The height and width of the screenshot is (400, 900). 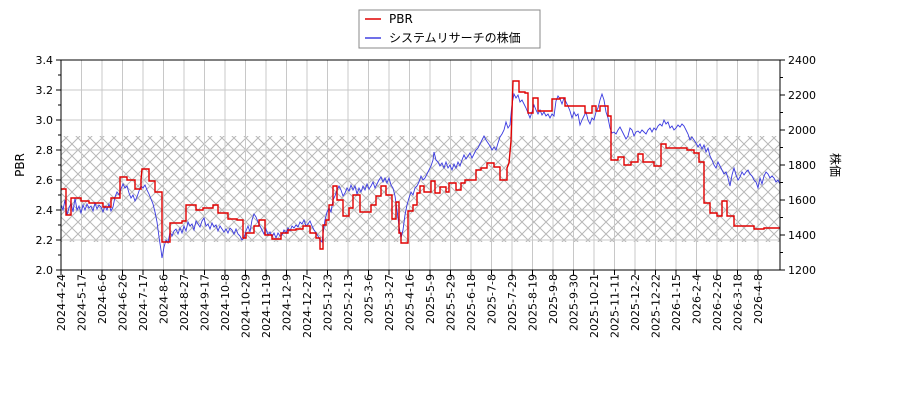 What do you see at coordinates (802, 95) in the screenshot?
I see `right-tick-label: 2200` at bounding box center [802, 95].